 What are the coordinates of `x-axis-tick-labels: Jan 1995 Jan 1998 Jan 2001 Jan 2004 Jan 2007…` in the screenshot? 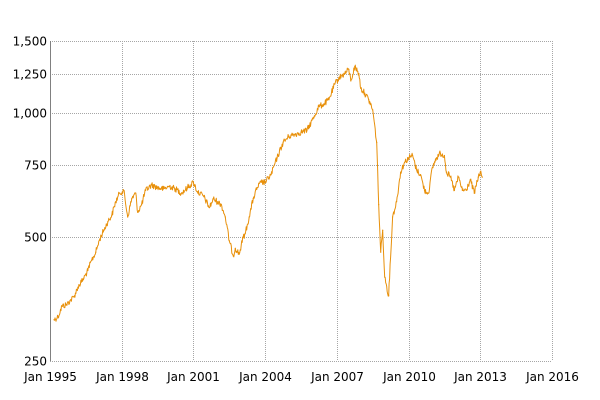 It's located at (301, 377).